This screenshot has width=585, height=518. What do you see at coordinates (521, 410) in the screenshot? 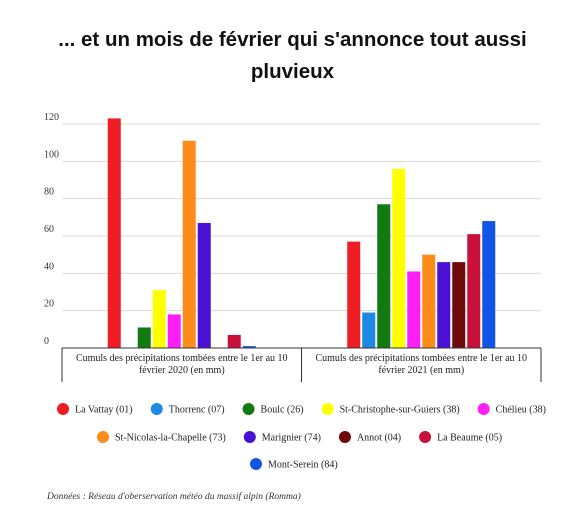
I see `legend-label: Chélieu (38)` at bounding box center [521, 410].